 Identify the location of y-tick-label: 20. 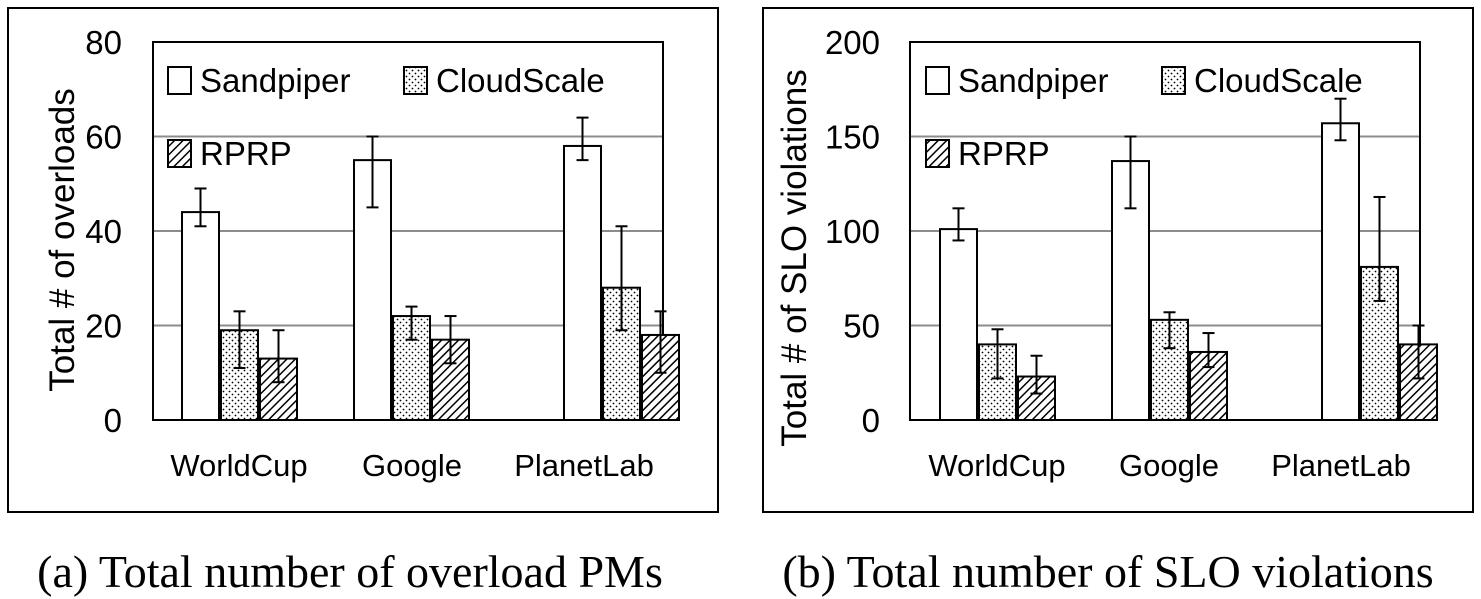
(103, 326).